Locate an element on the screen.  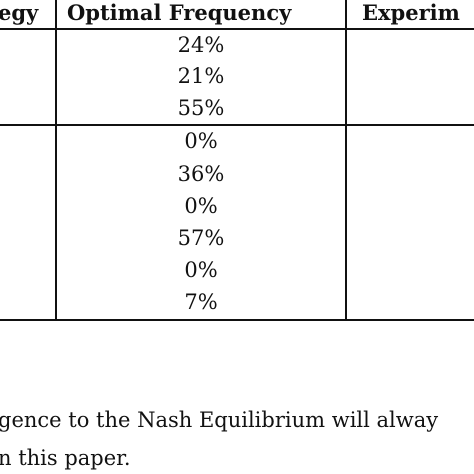
table-cell: 57% is located at coordinates (201, 238).